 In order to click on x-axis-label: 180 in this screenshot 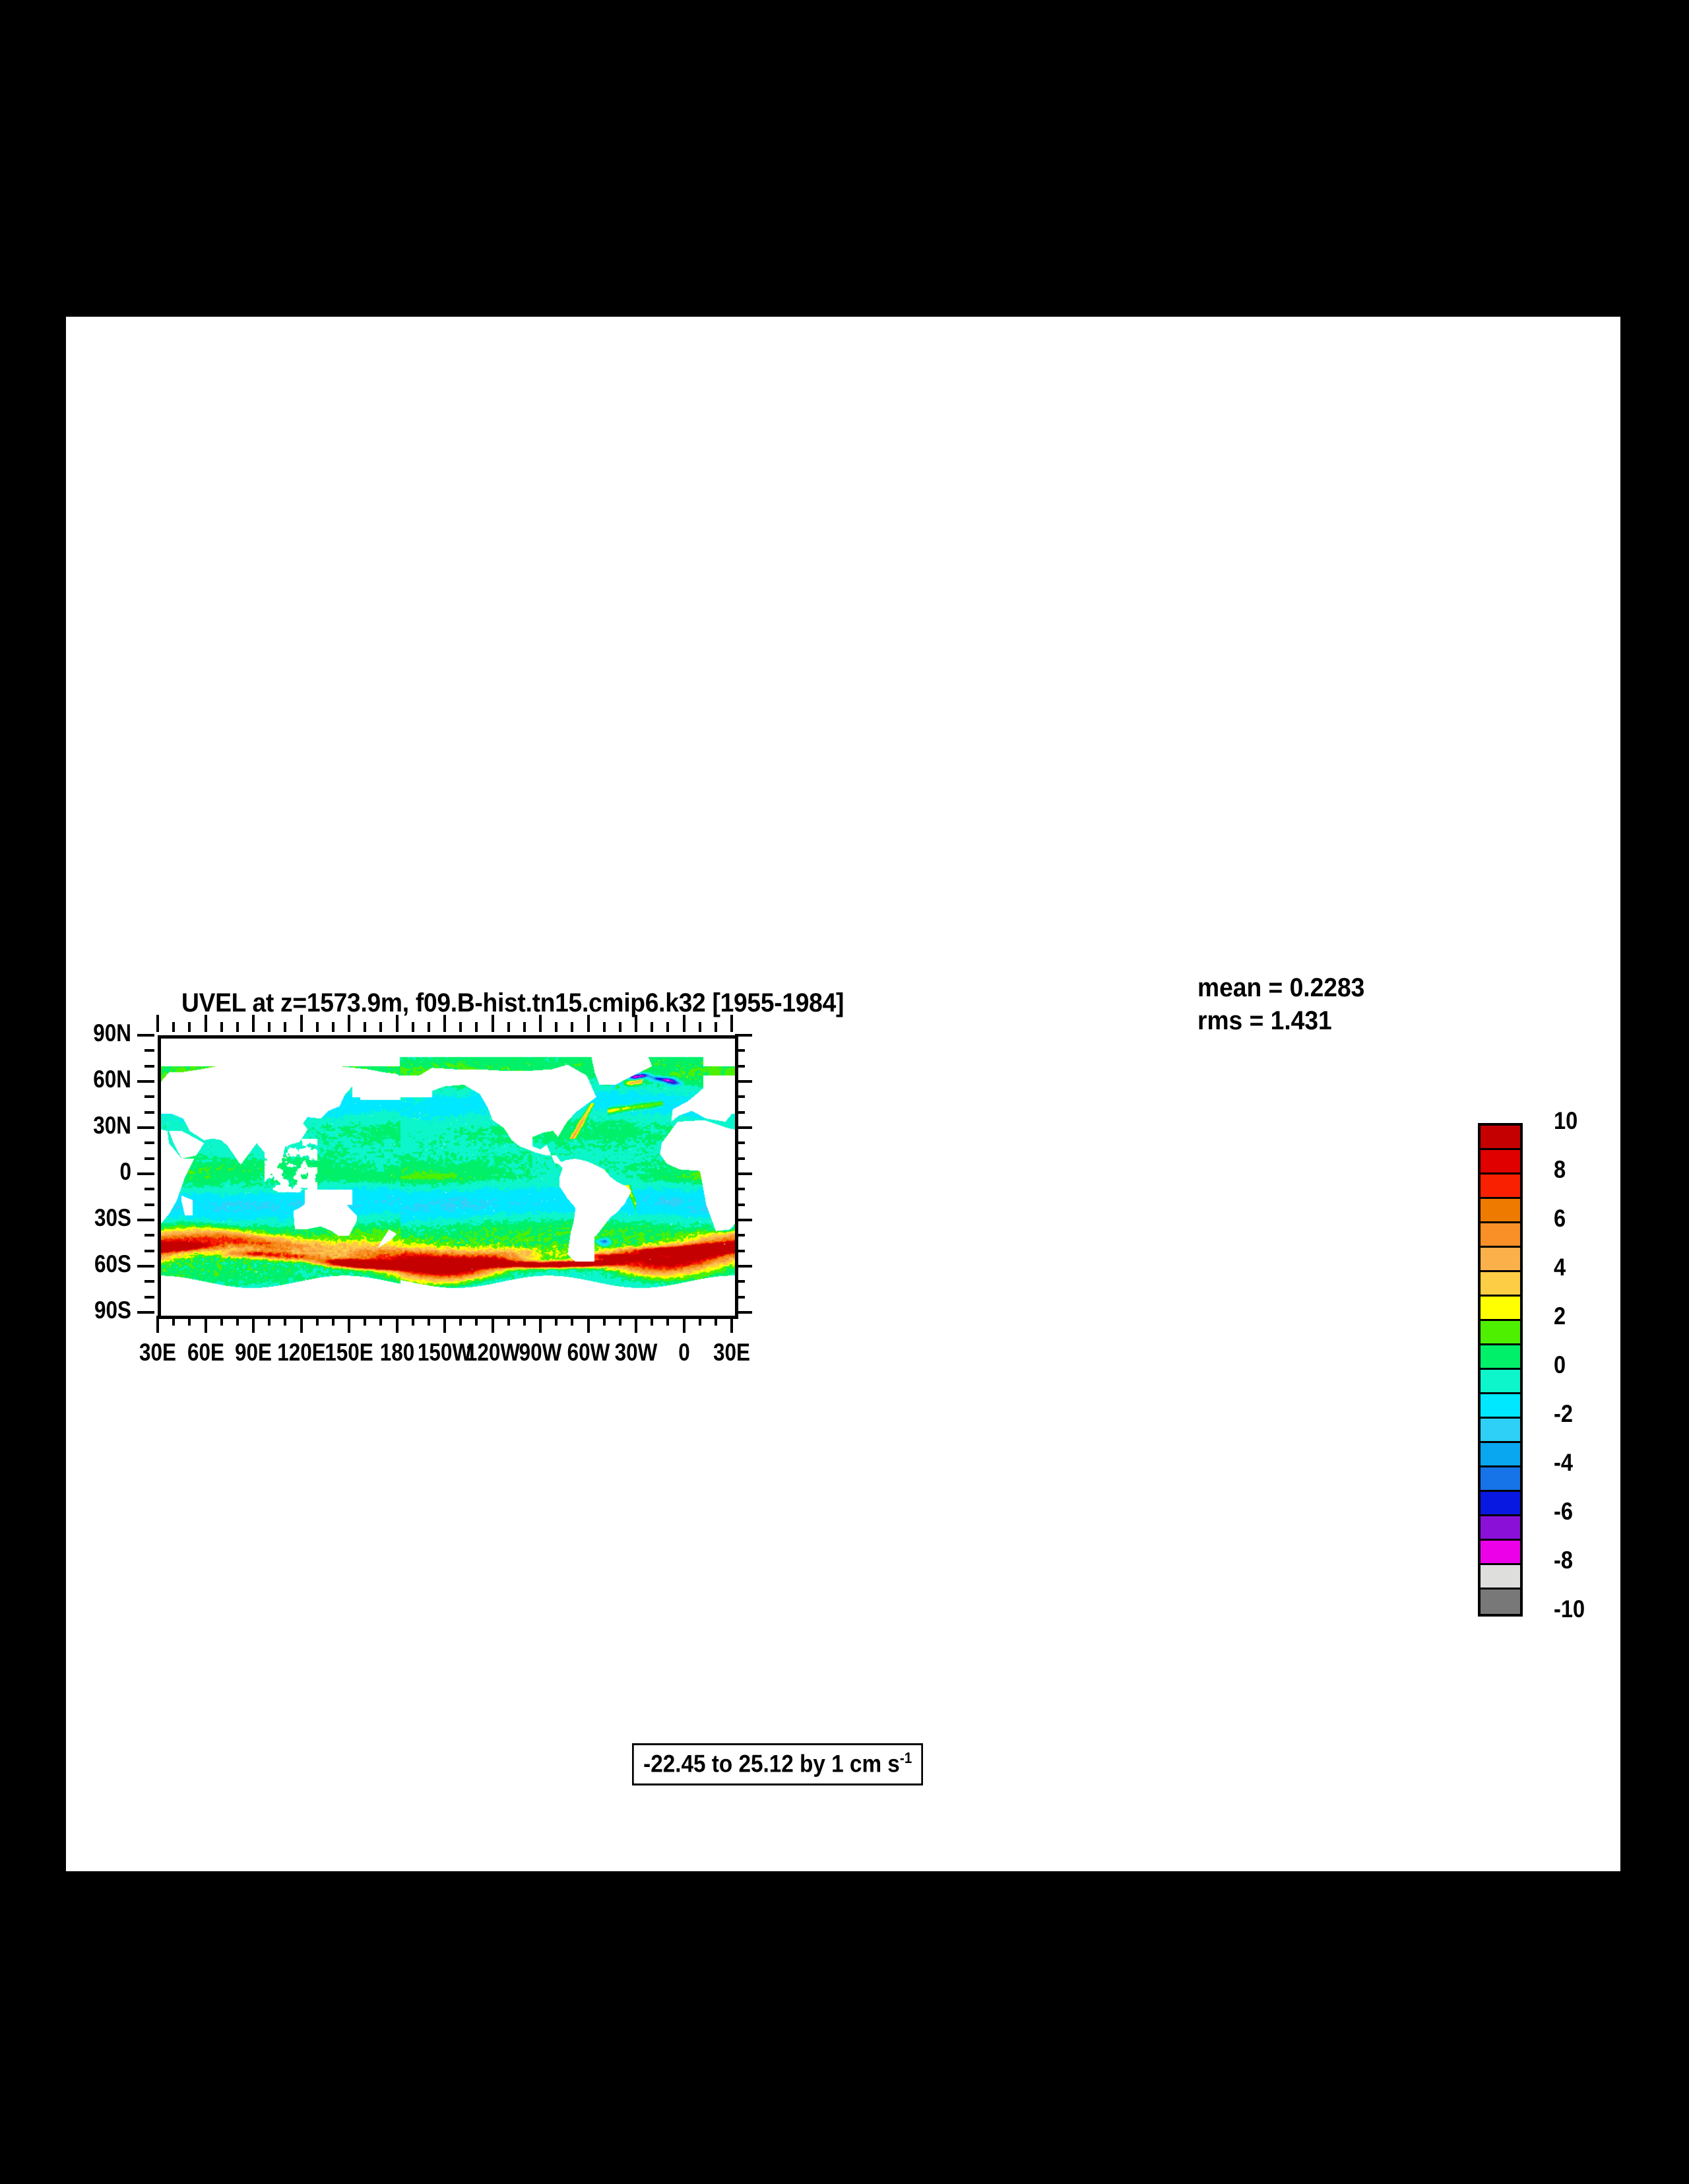, I will do `click(396, 1352)`.